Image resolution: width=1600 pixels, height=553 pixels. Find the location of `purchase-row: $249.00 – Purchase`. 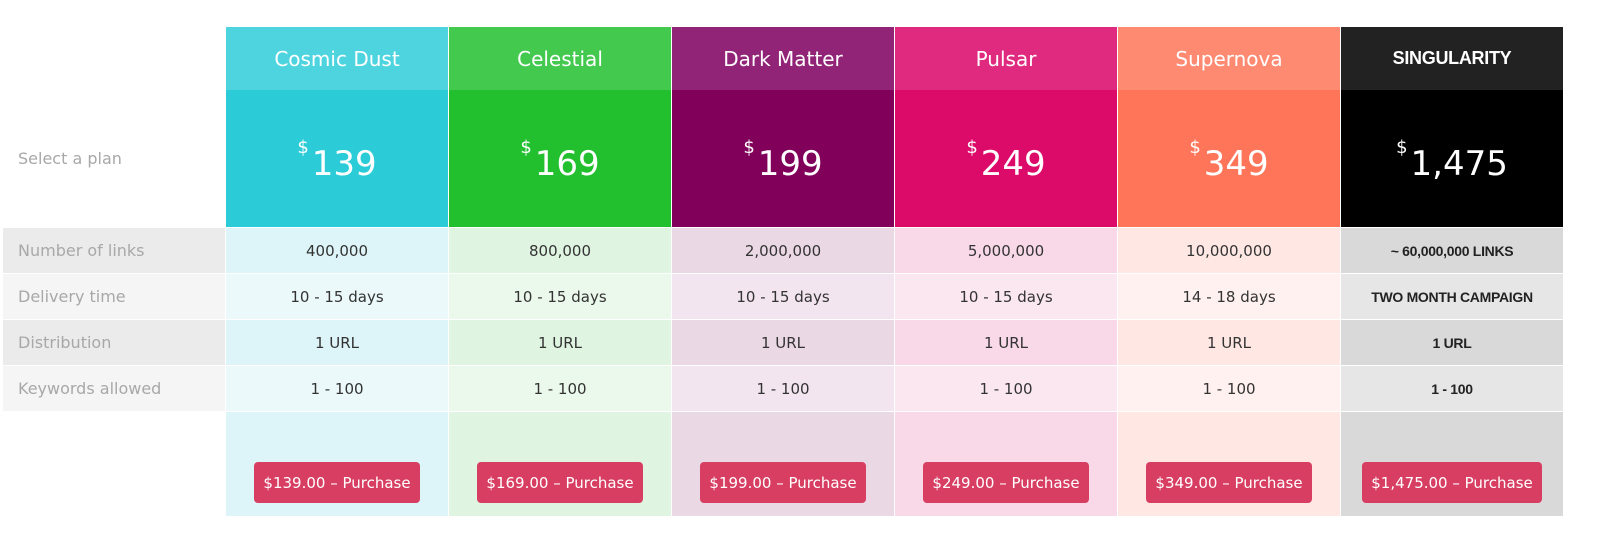

purchase-row: $249.00 – Purchase is located at coordinates (1006, 464).